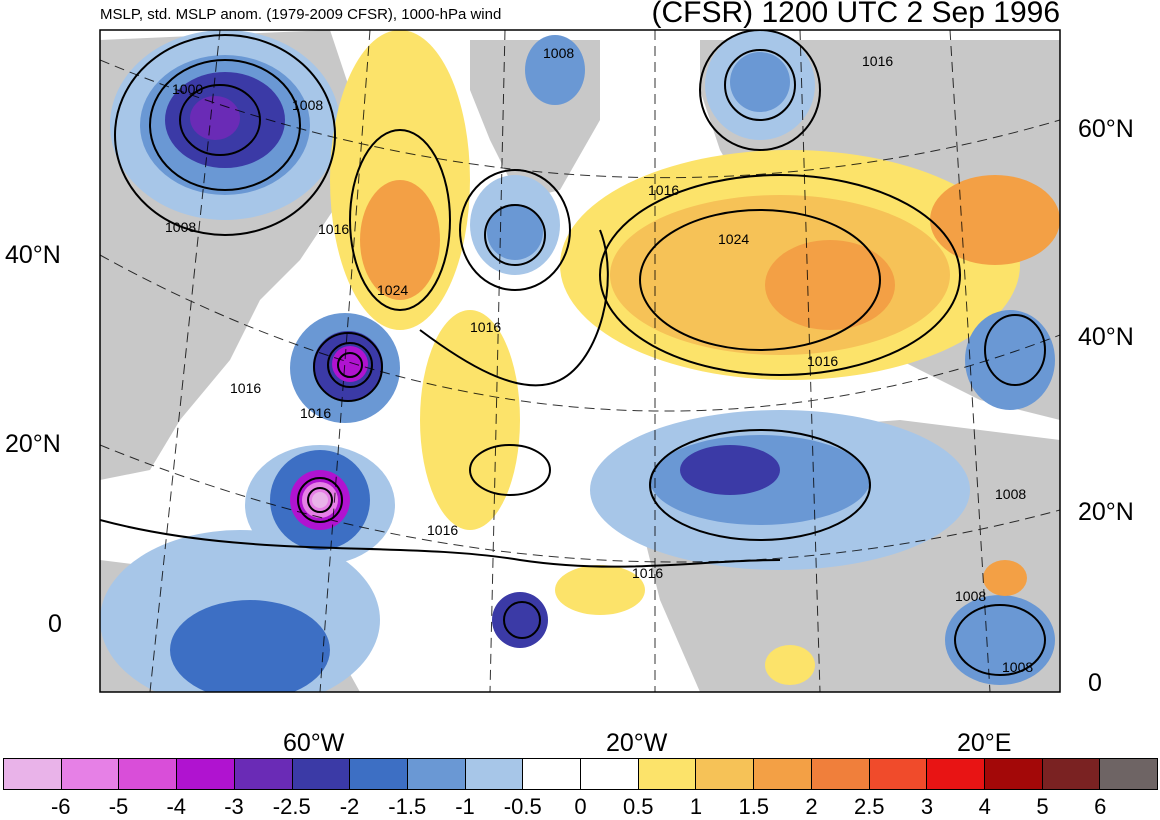 This screenshot has height=820, width=1160. I want to click on left-label-20n: 20°N, so click(33, 444).